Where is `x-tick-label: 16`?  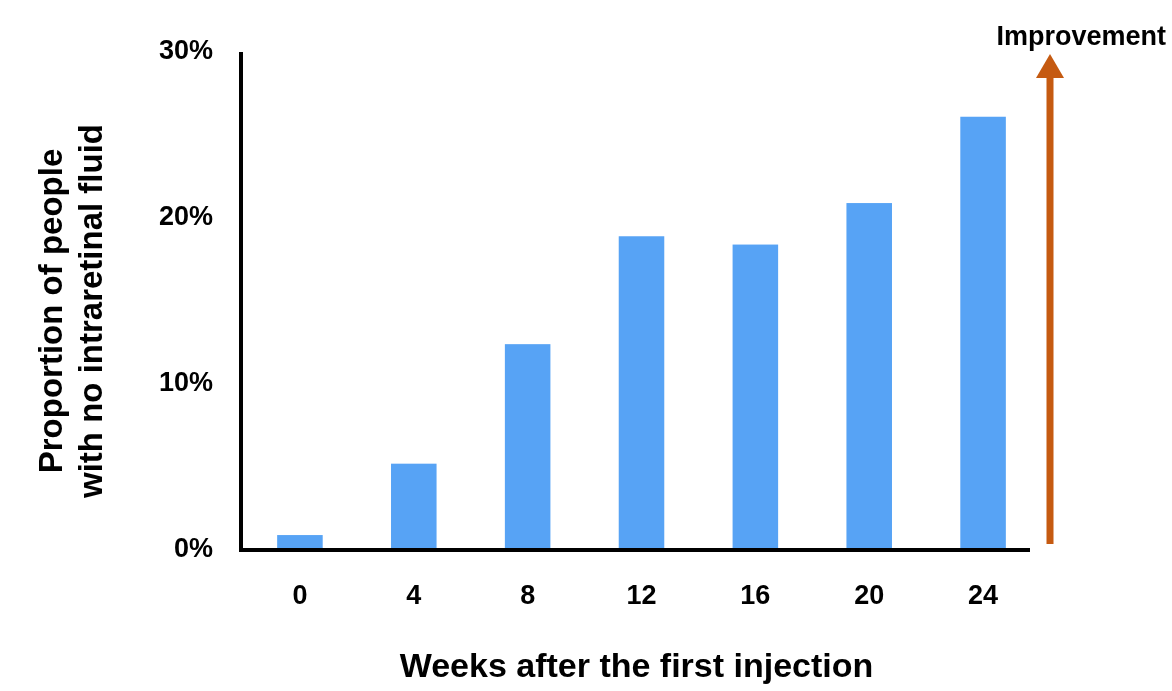
x-tick-label: 16 is located at coordinates (755, 595).